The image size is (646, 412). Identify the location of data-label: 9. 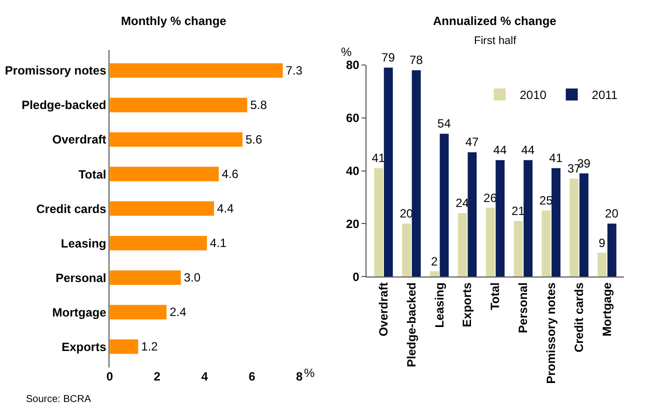
(602, 243).